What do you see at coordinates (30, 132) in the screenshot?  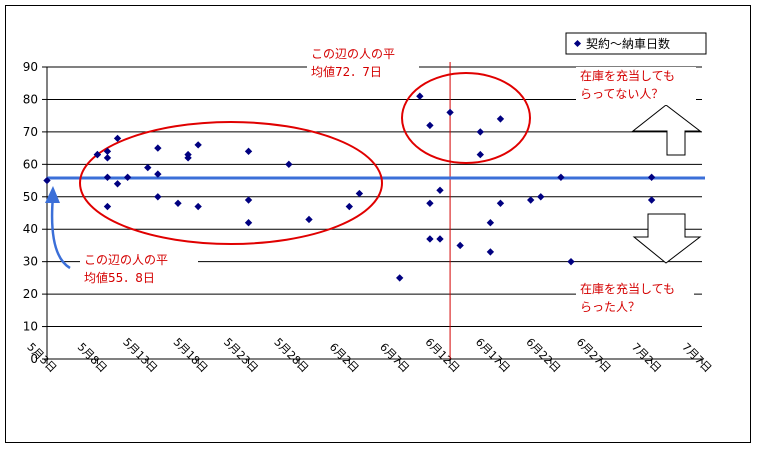 I see `y-tick-label: 70` at bounding box center [30, 132].